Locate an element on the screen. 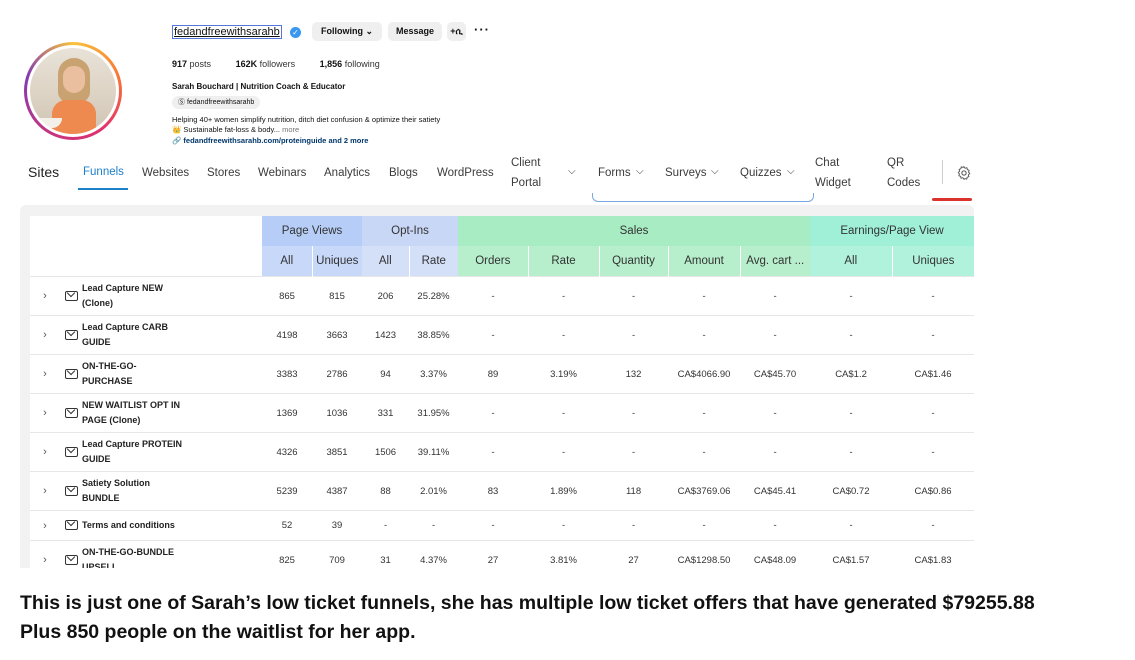 The height and width of the screenshot is (660, 1135). tab-webinars: Webinars is located at coordinates (282, 173).